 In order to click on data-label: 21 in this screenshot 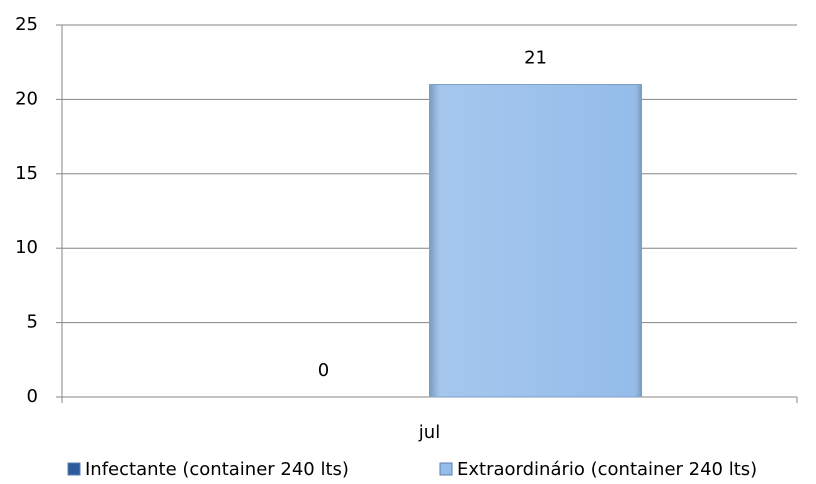, I will do `click(535, 58)`.